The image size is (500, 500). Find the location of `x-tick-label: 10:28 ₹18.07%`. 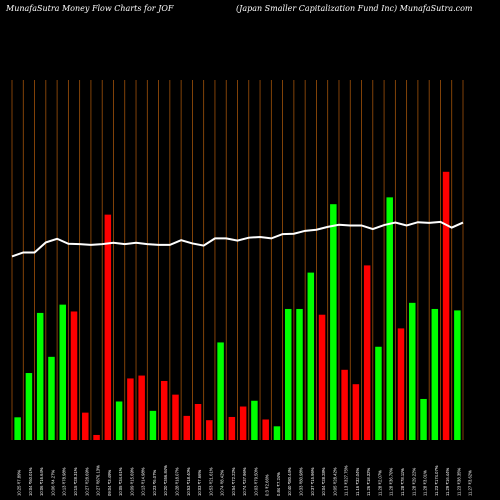

x-tick-label: 10:28 ₹18.07% is located at coordinates (176, 481).